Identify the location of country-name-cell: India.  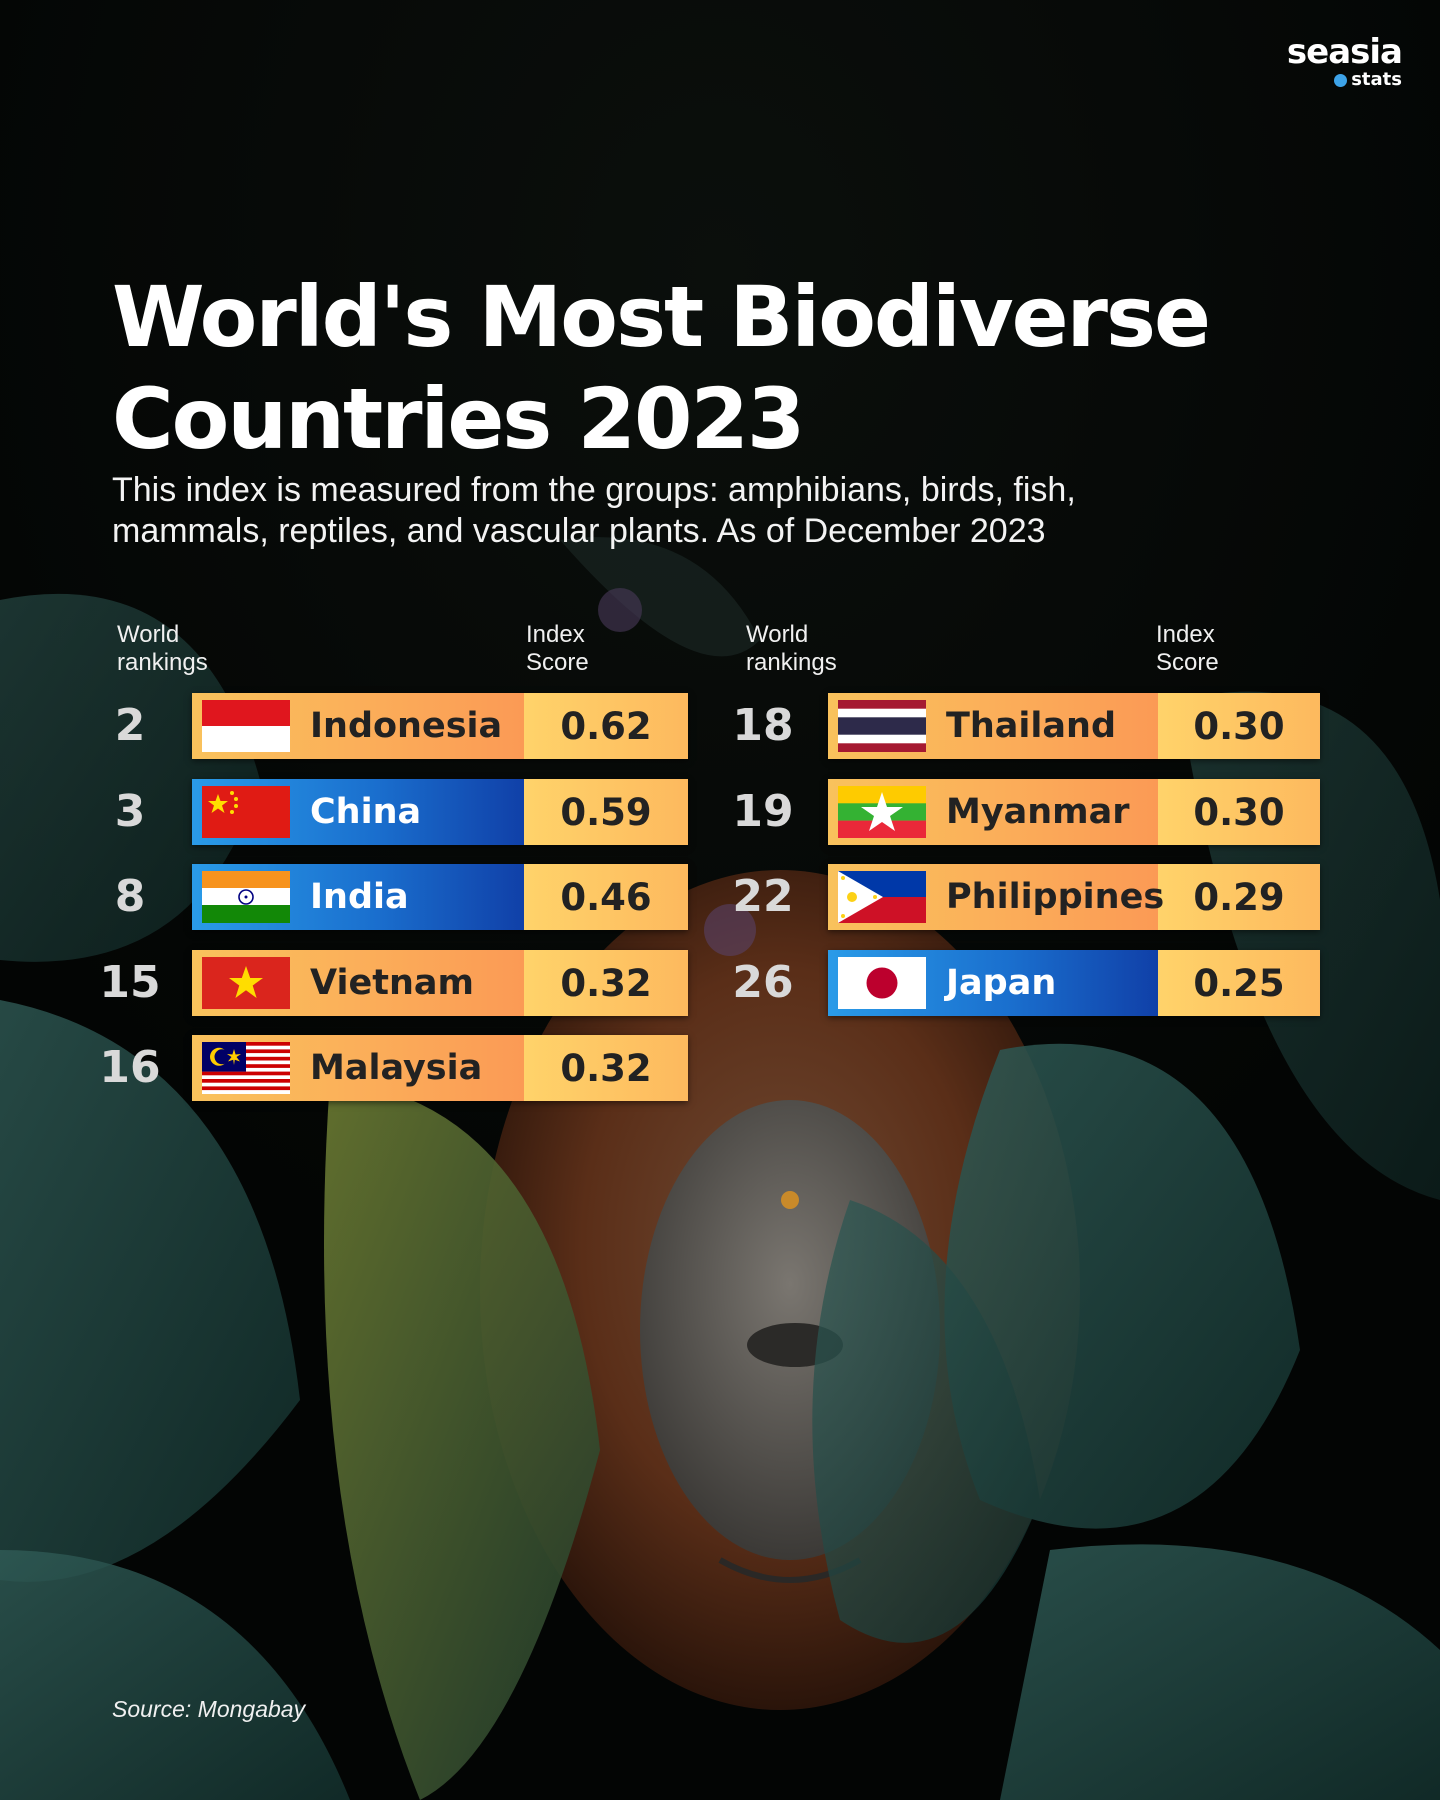
(358, 897).